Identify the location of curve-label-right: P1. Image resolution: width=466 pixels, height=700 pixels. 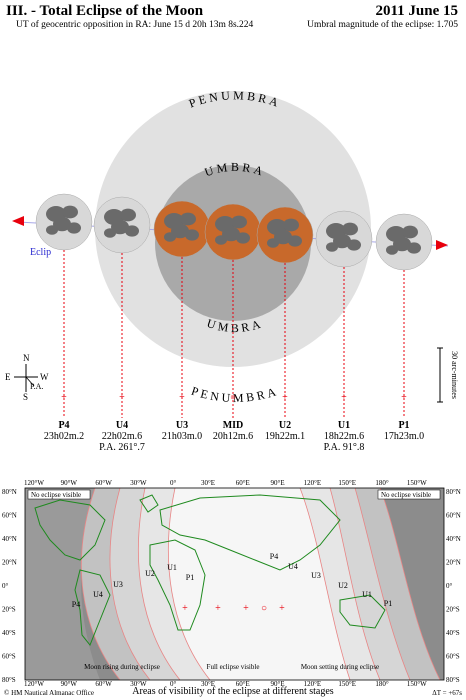
(388, 603).